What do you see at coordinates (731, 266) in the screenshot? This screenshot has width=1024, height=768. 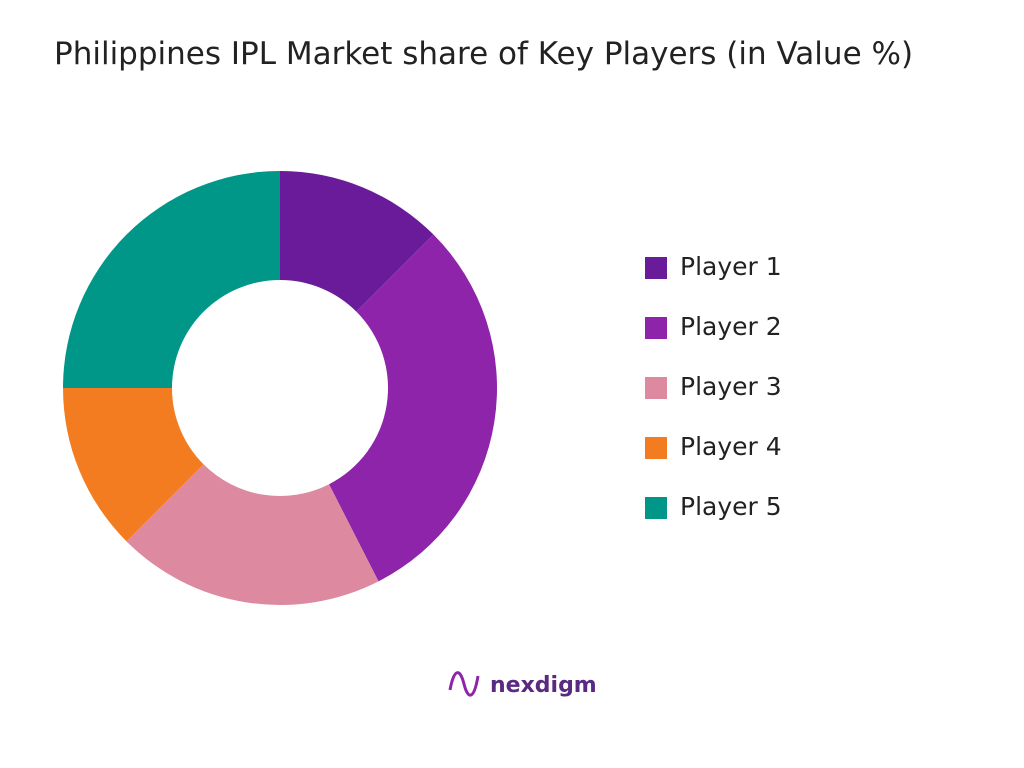 I see `legend-label: Player 1` at bounding box center [731, 266].